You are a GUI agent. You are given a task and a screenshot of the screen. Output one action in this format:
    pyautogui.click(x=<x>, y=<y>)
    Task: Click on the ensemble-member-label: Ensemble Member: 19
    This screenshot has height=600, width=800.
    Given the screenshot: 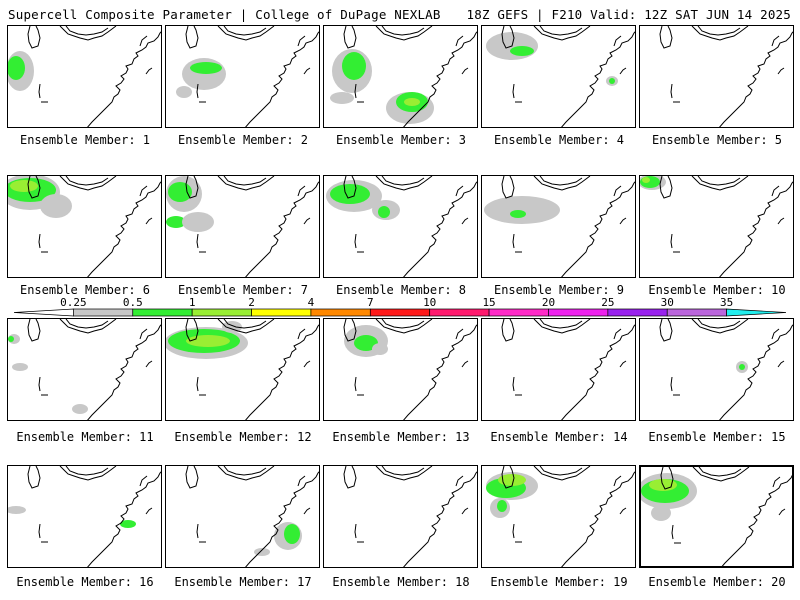 What is the action you would take?
    pyautogui.click(x=559, y=582)
    